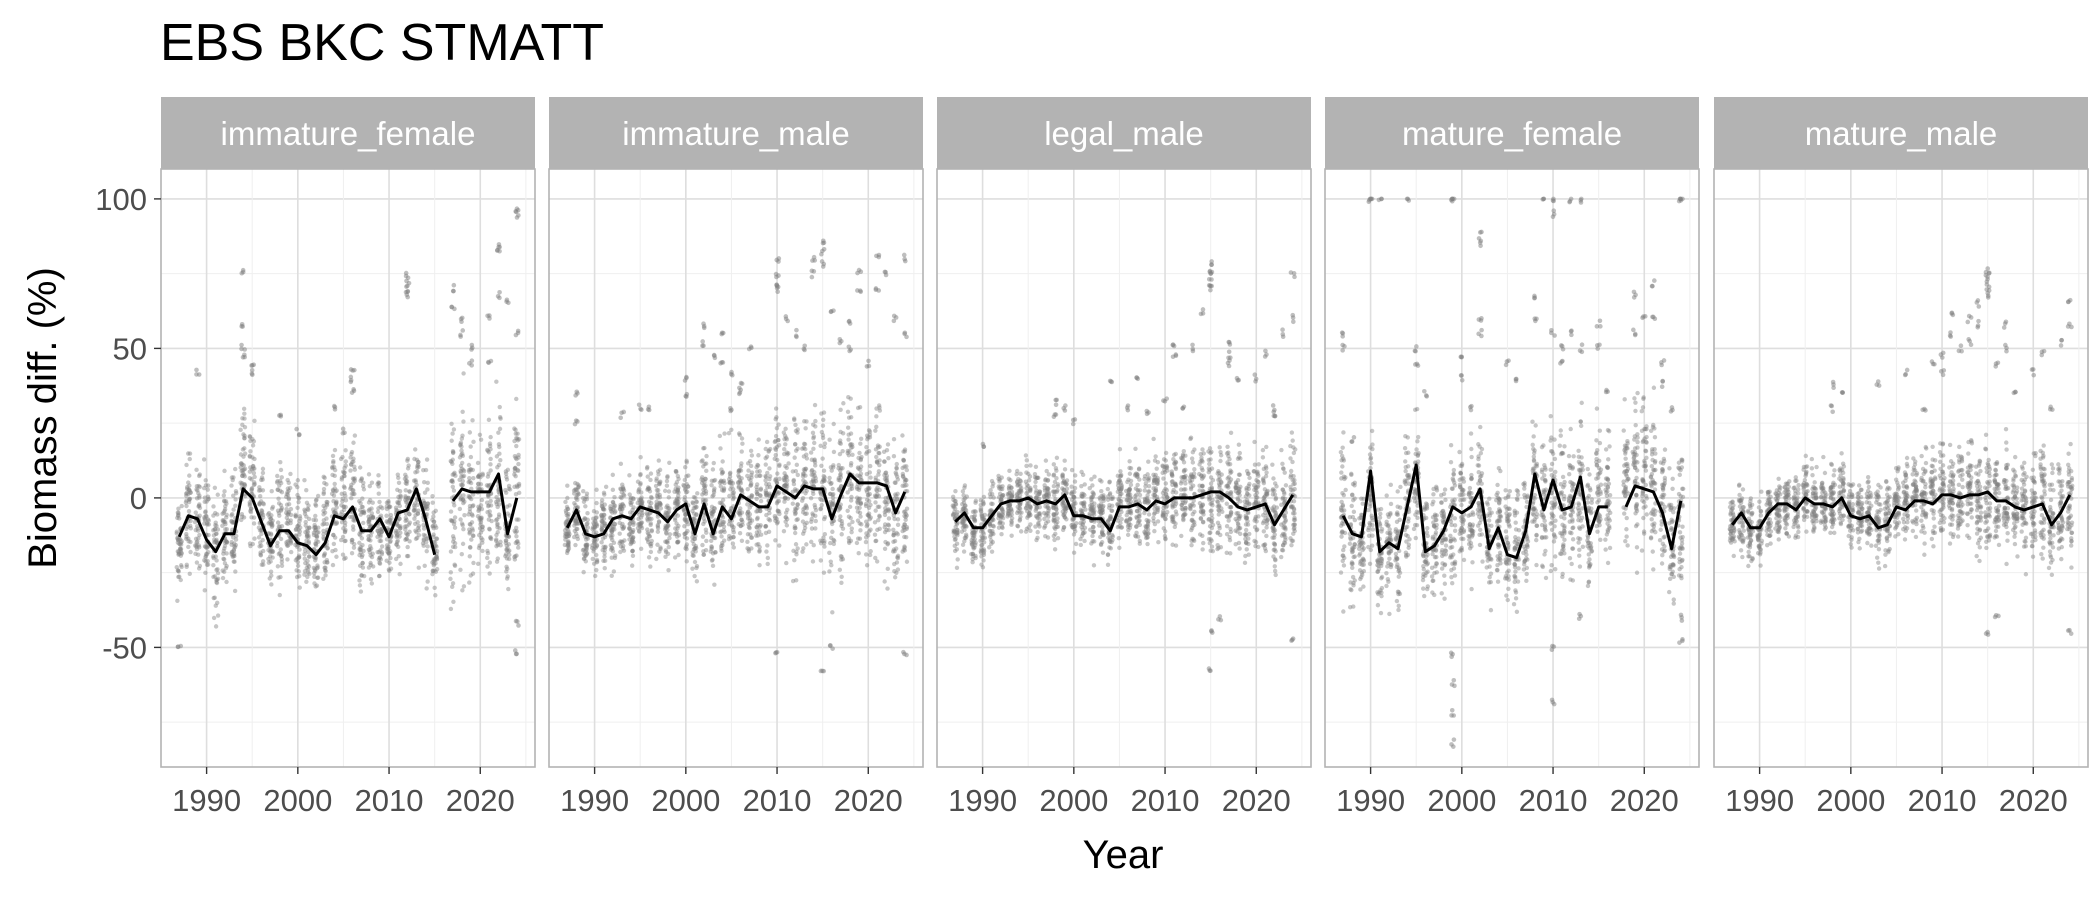  I want to click on x-tick-label: 2010, so click(777, 800).